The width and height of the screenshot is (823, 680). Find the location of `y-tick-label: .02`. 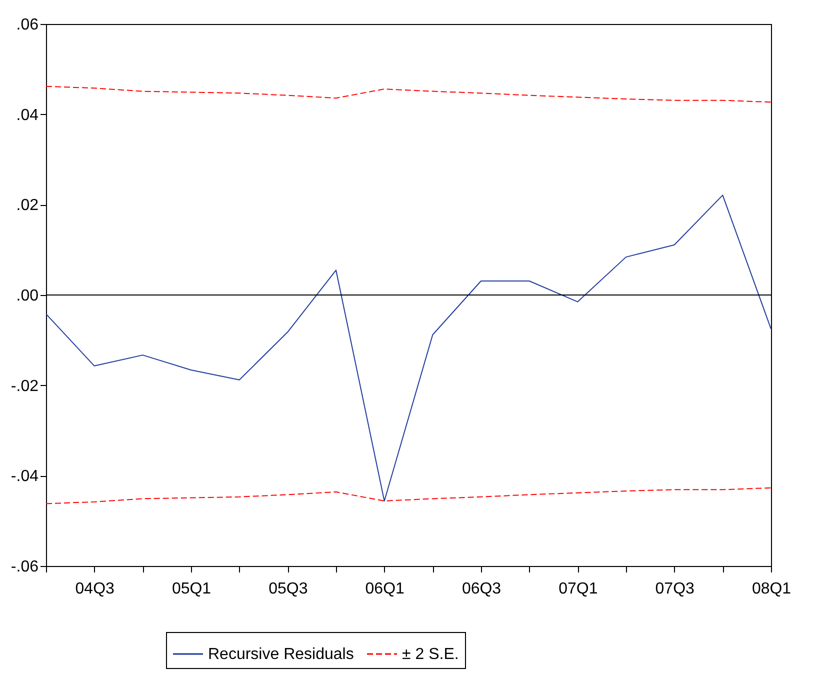

y-tick-label: .02 is located at coordinates (27, 205).